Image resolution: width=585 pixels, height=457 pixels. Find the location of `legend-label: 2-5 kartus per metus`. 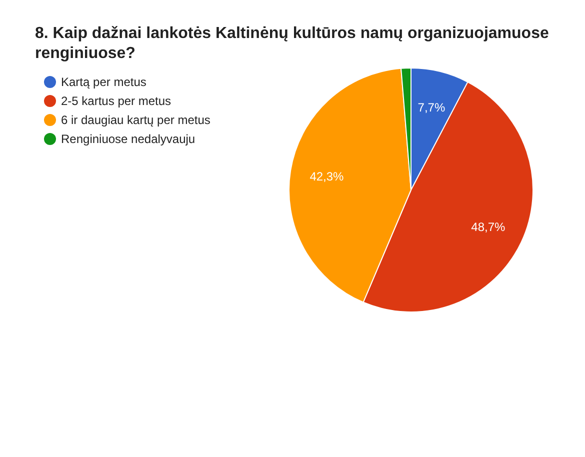

legend-label: 2-5 kartus per metus is located at coordinates (116, 101).